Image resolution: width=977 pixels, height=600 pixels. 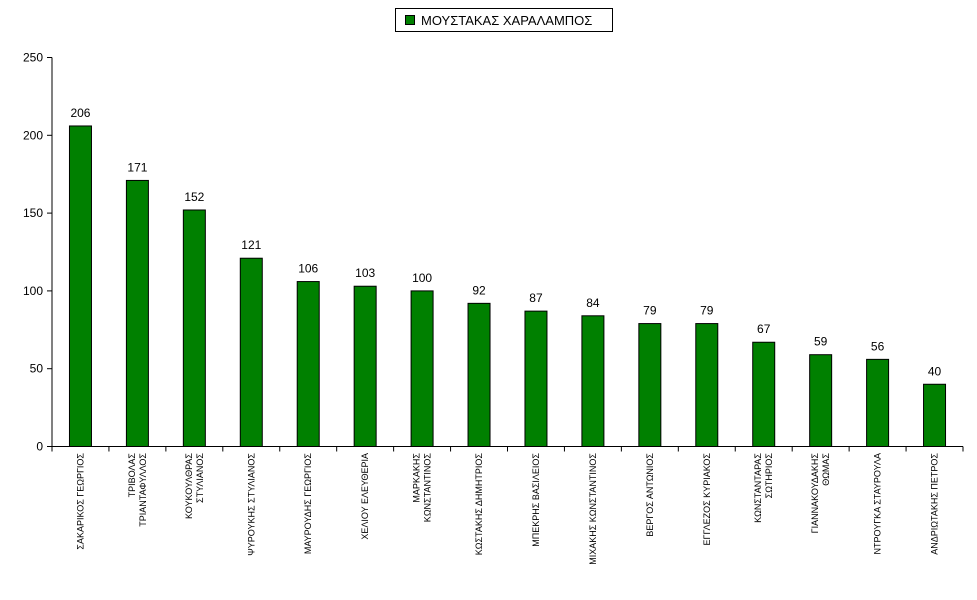 I want to click on x-tick-label: ΝΤΡΟΥΓΚΑ ΣΤΑΥΡΟΥΛΑ, so click(x=878, y=503).